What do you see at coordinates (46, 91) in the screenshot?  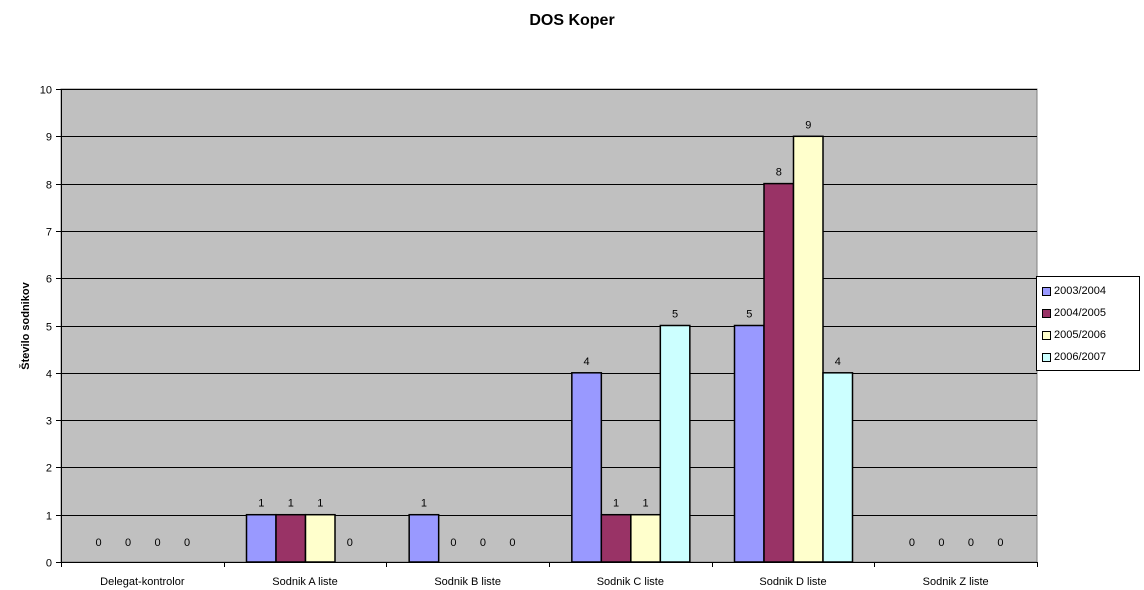 I see `y-tick-label: 10` at bounding box center [46, 91].